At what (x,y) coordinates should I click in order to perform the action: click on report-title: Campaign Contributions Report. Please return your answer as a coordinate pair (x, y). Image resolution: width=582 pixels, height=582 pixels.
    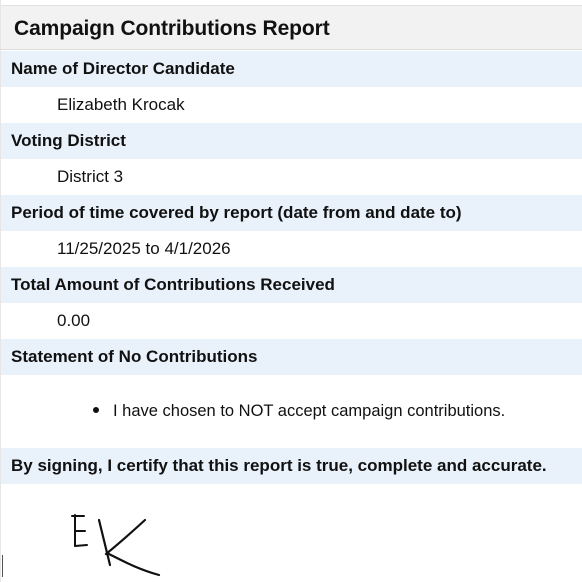
    Looking at the image, I should click on (172, 28).